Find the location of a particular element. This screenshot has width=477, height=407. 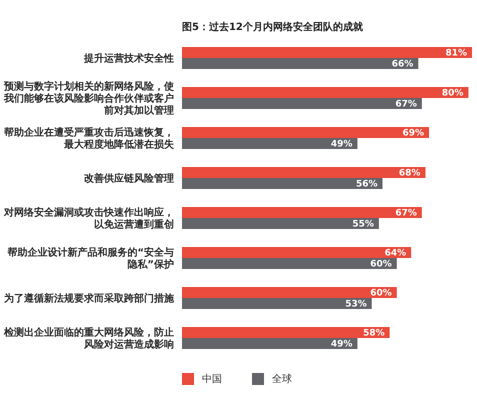

data-label: 53% is located at coordinates (356, 305).